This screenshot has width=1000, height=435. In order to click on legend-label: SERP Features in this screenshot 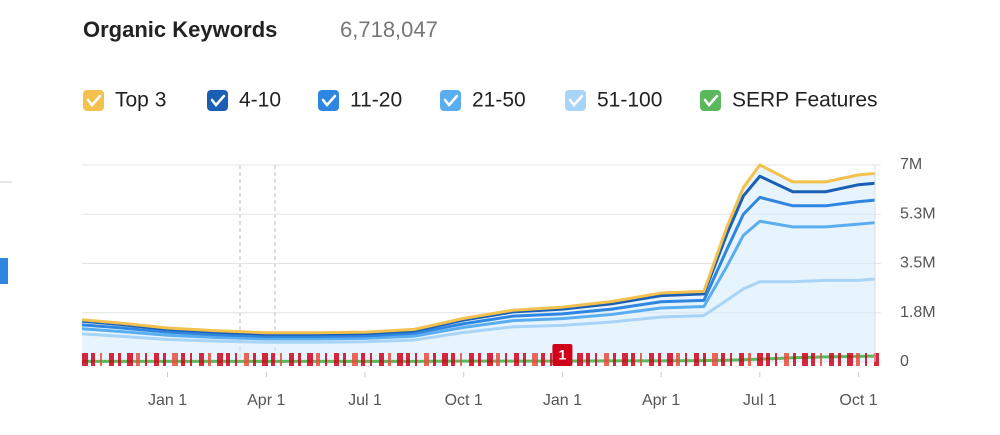, I will do `click(805, 100)`.